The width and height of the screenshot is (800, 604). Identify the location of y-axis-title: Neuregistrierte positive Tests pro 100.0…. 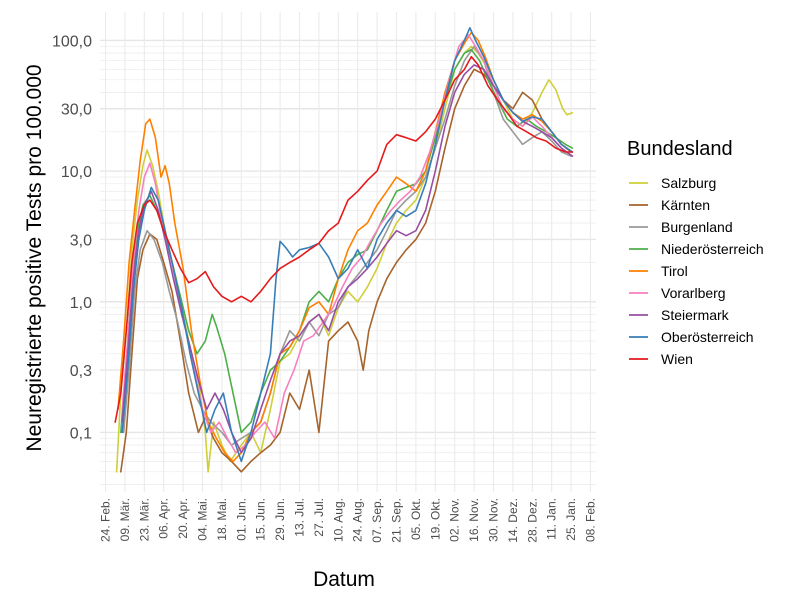
(34, 257).